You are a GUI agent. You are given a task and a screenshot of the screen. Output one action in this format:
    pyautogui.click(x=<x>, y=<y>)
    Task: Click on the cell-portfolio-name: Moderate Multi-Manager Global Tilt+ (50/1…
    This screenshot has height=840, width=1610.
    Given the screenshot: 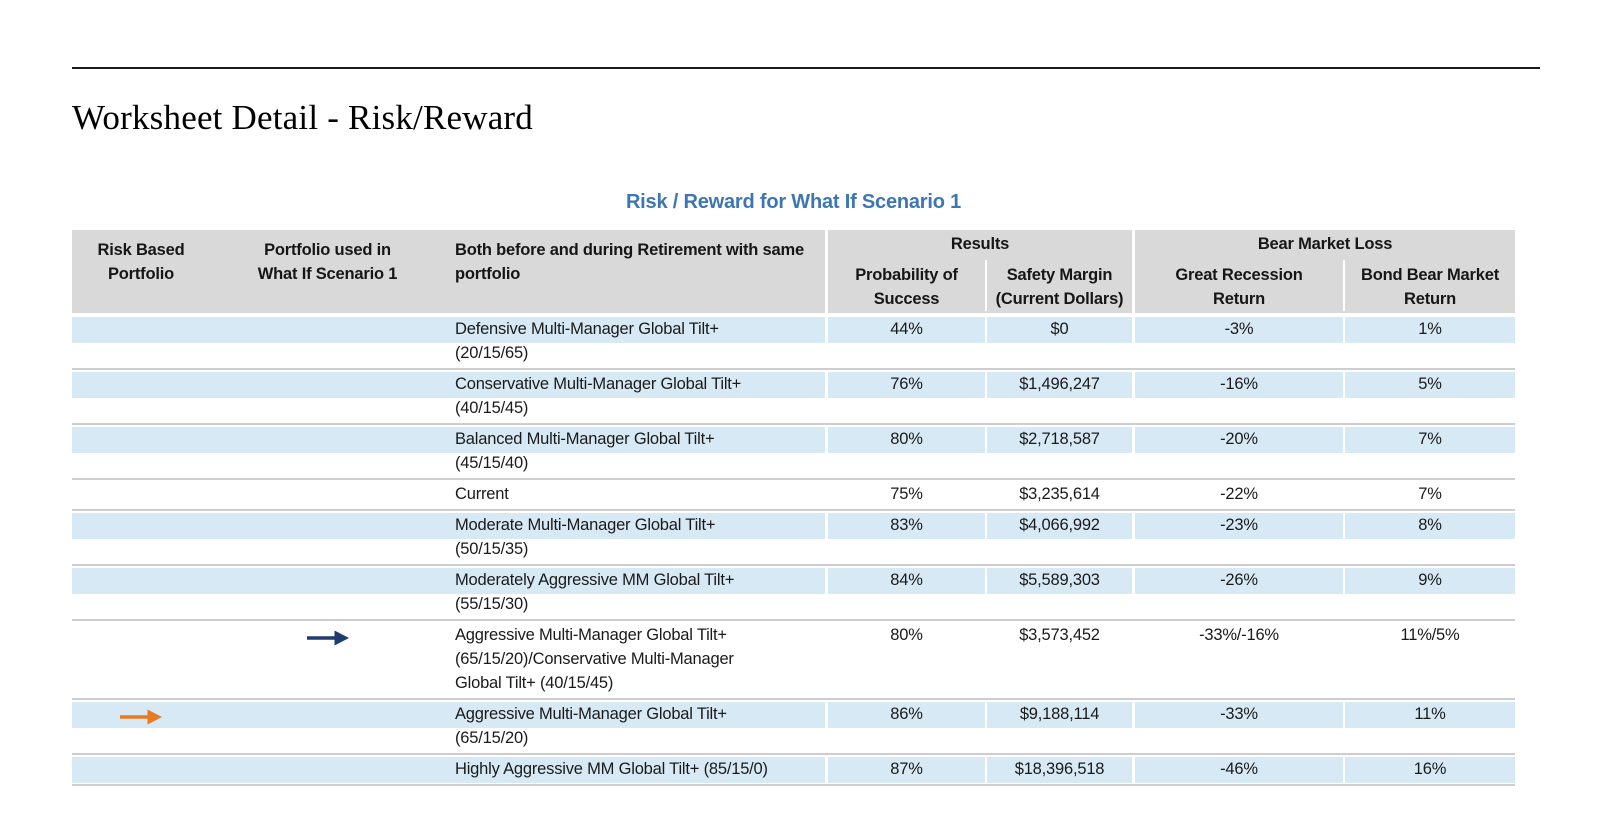 What is the action you would take?
    pyautogui.click(x=635, y=537)
    